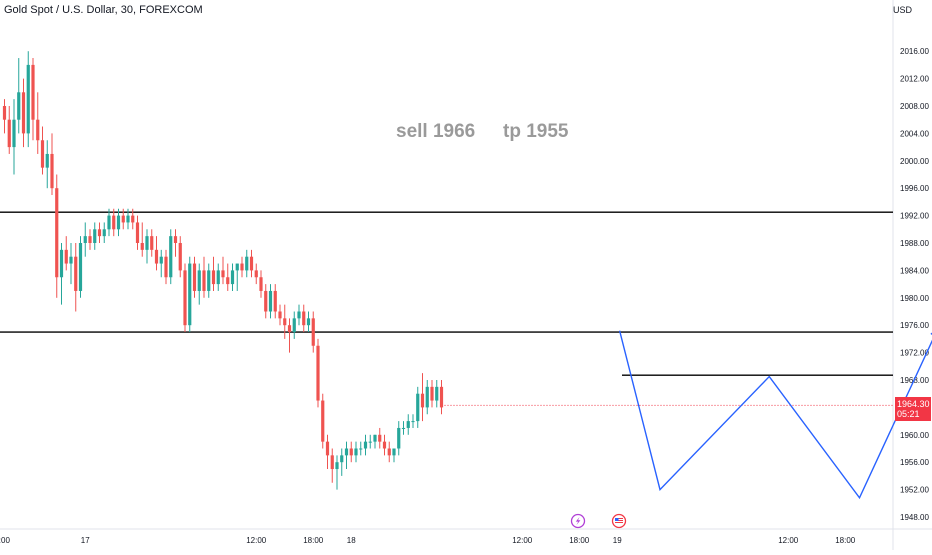  I want to click on time-tick-label: 18:00, so click(845, 540).